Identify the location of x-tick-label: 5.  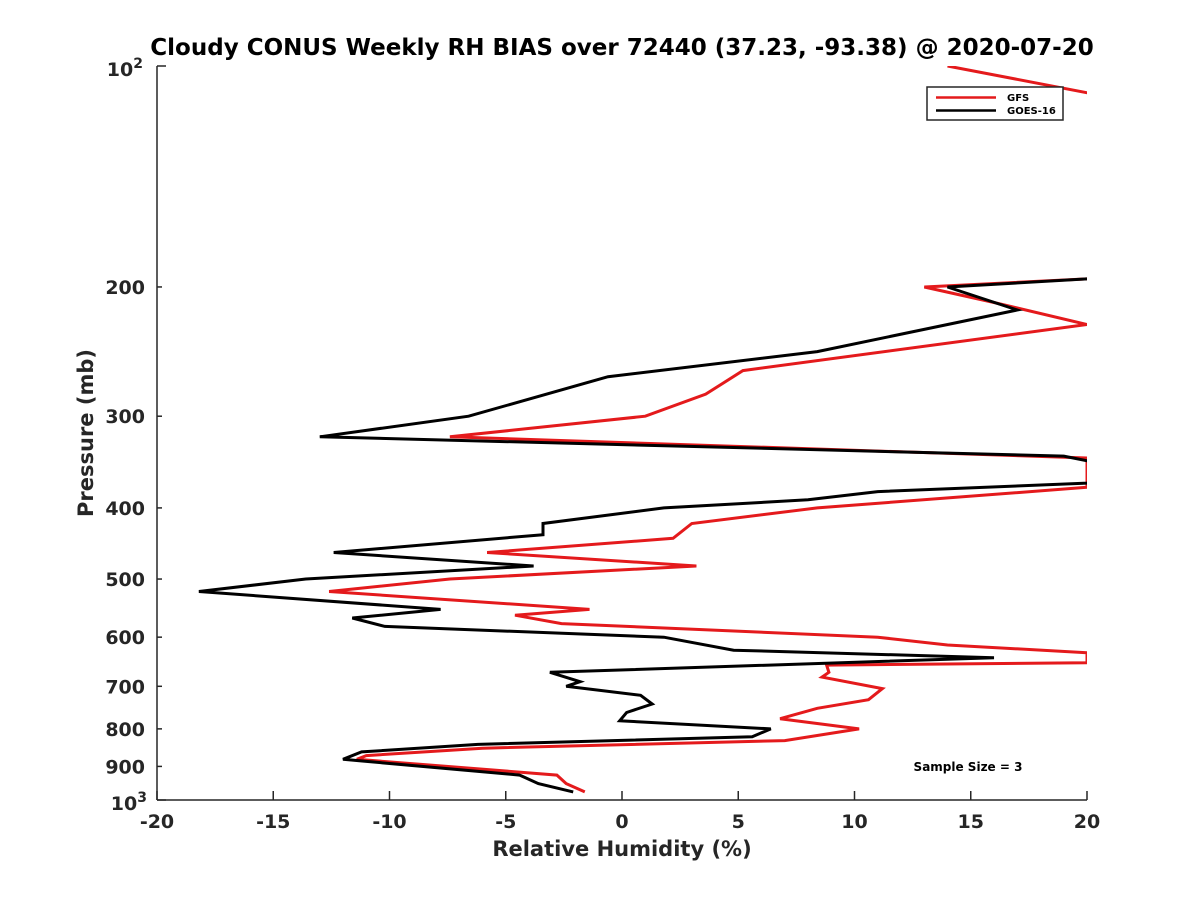
(738, 822).